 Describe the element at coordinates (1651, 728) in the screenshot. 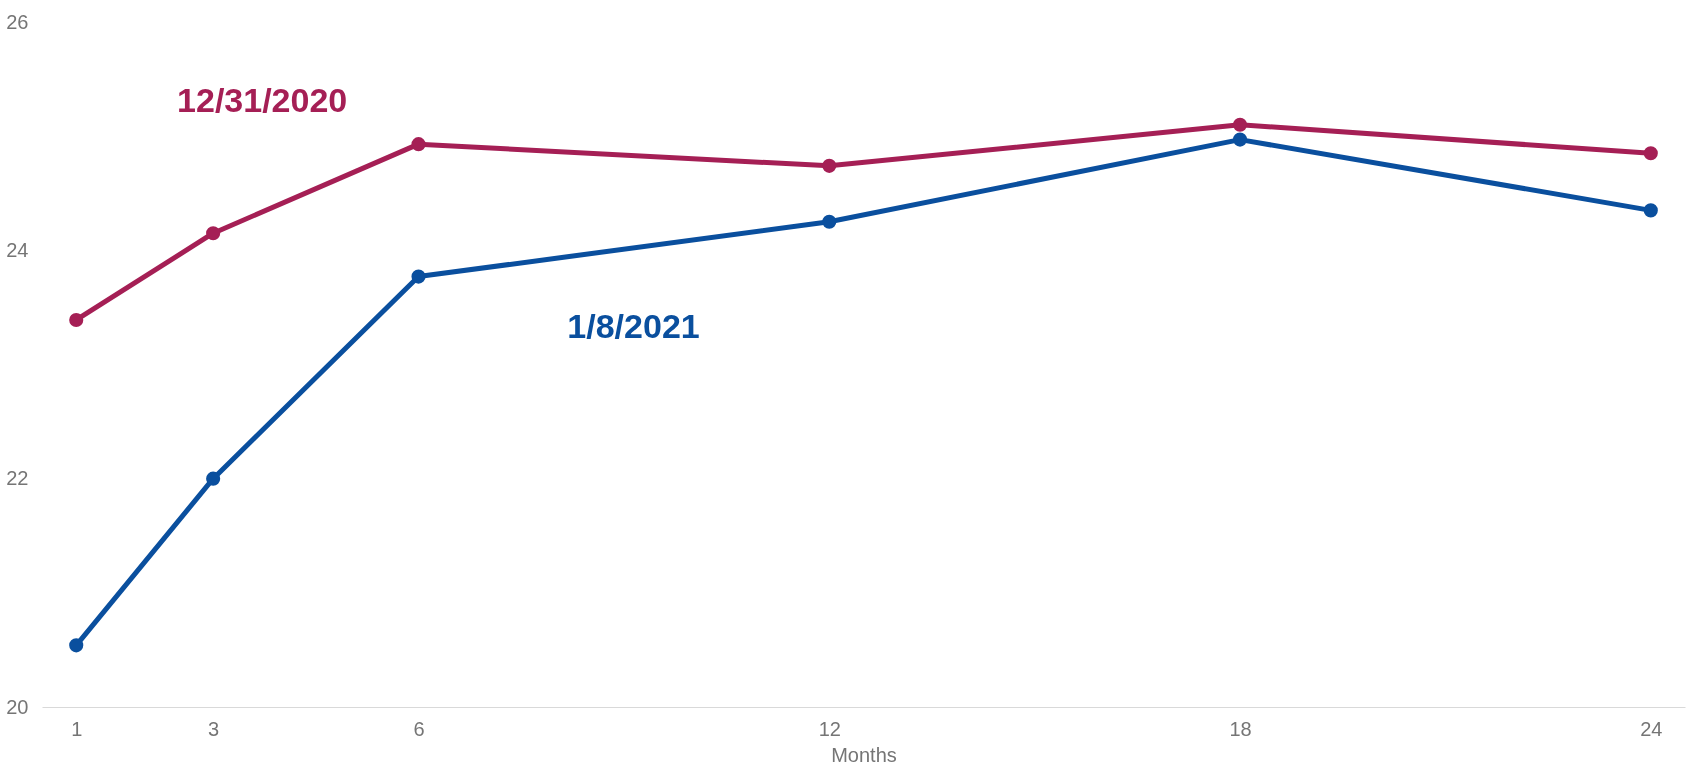

I see `x-tick-label: 24` at that location.